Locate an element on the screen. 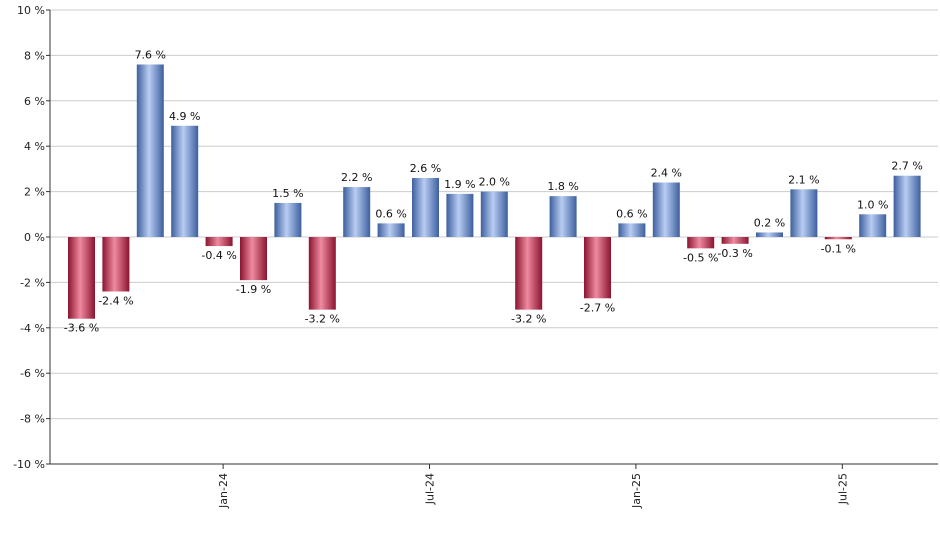 The image size is (940, 550). data-label: -1.9 % is located at coordinates (253, 289).